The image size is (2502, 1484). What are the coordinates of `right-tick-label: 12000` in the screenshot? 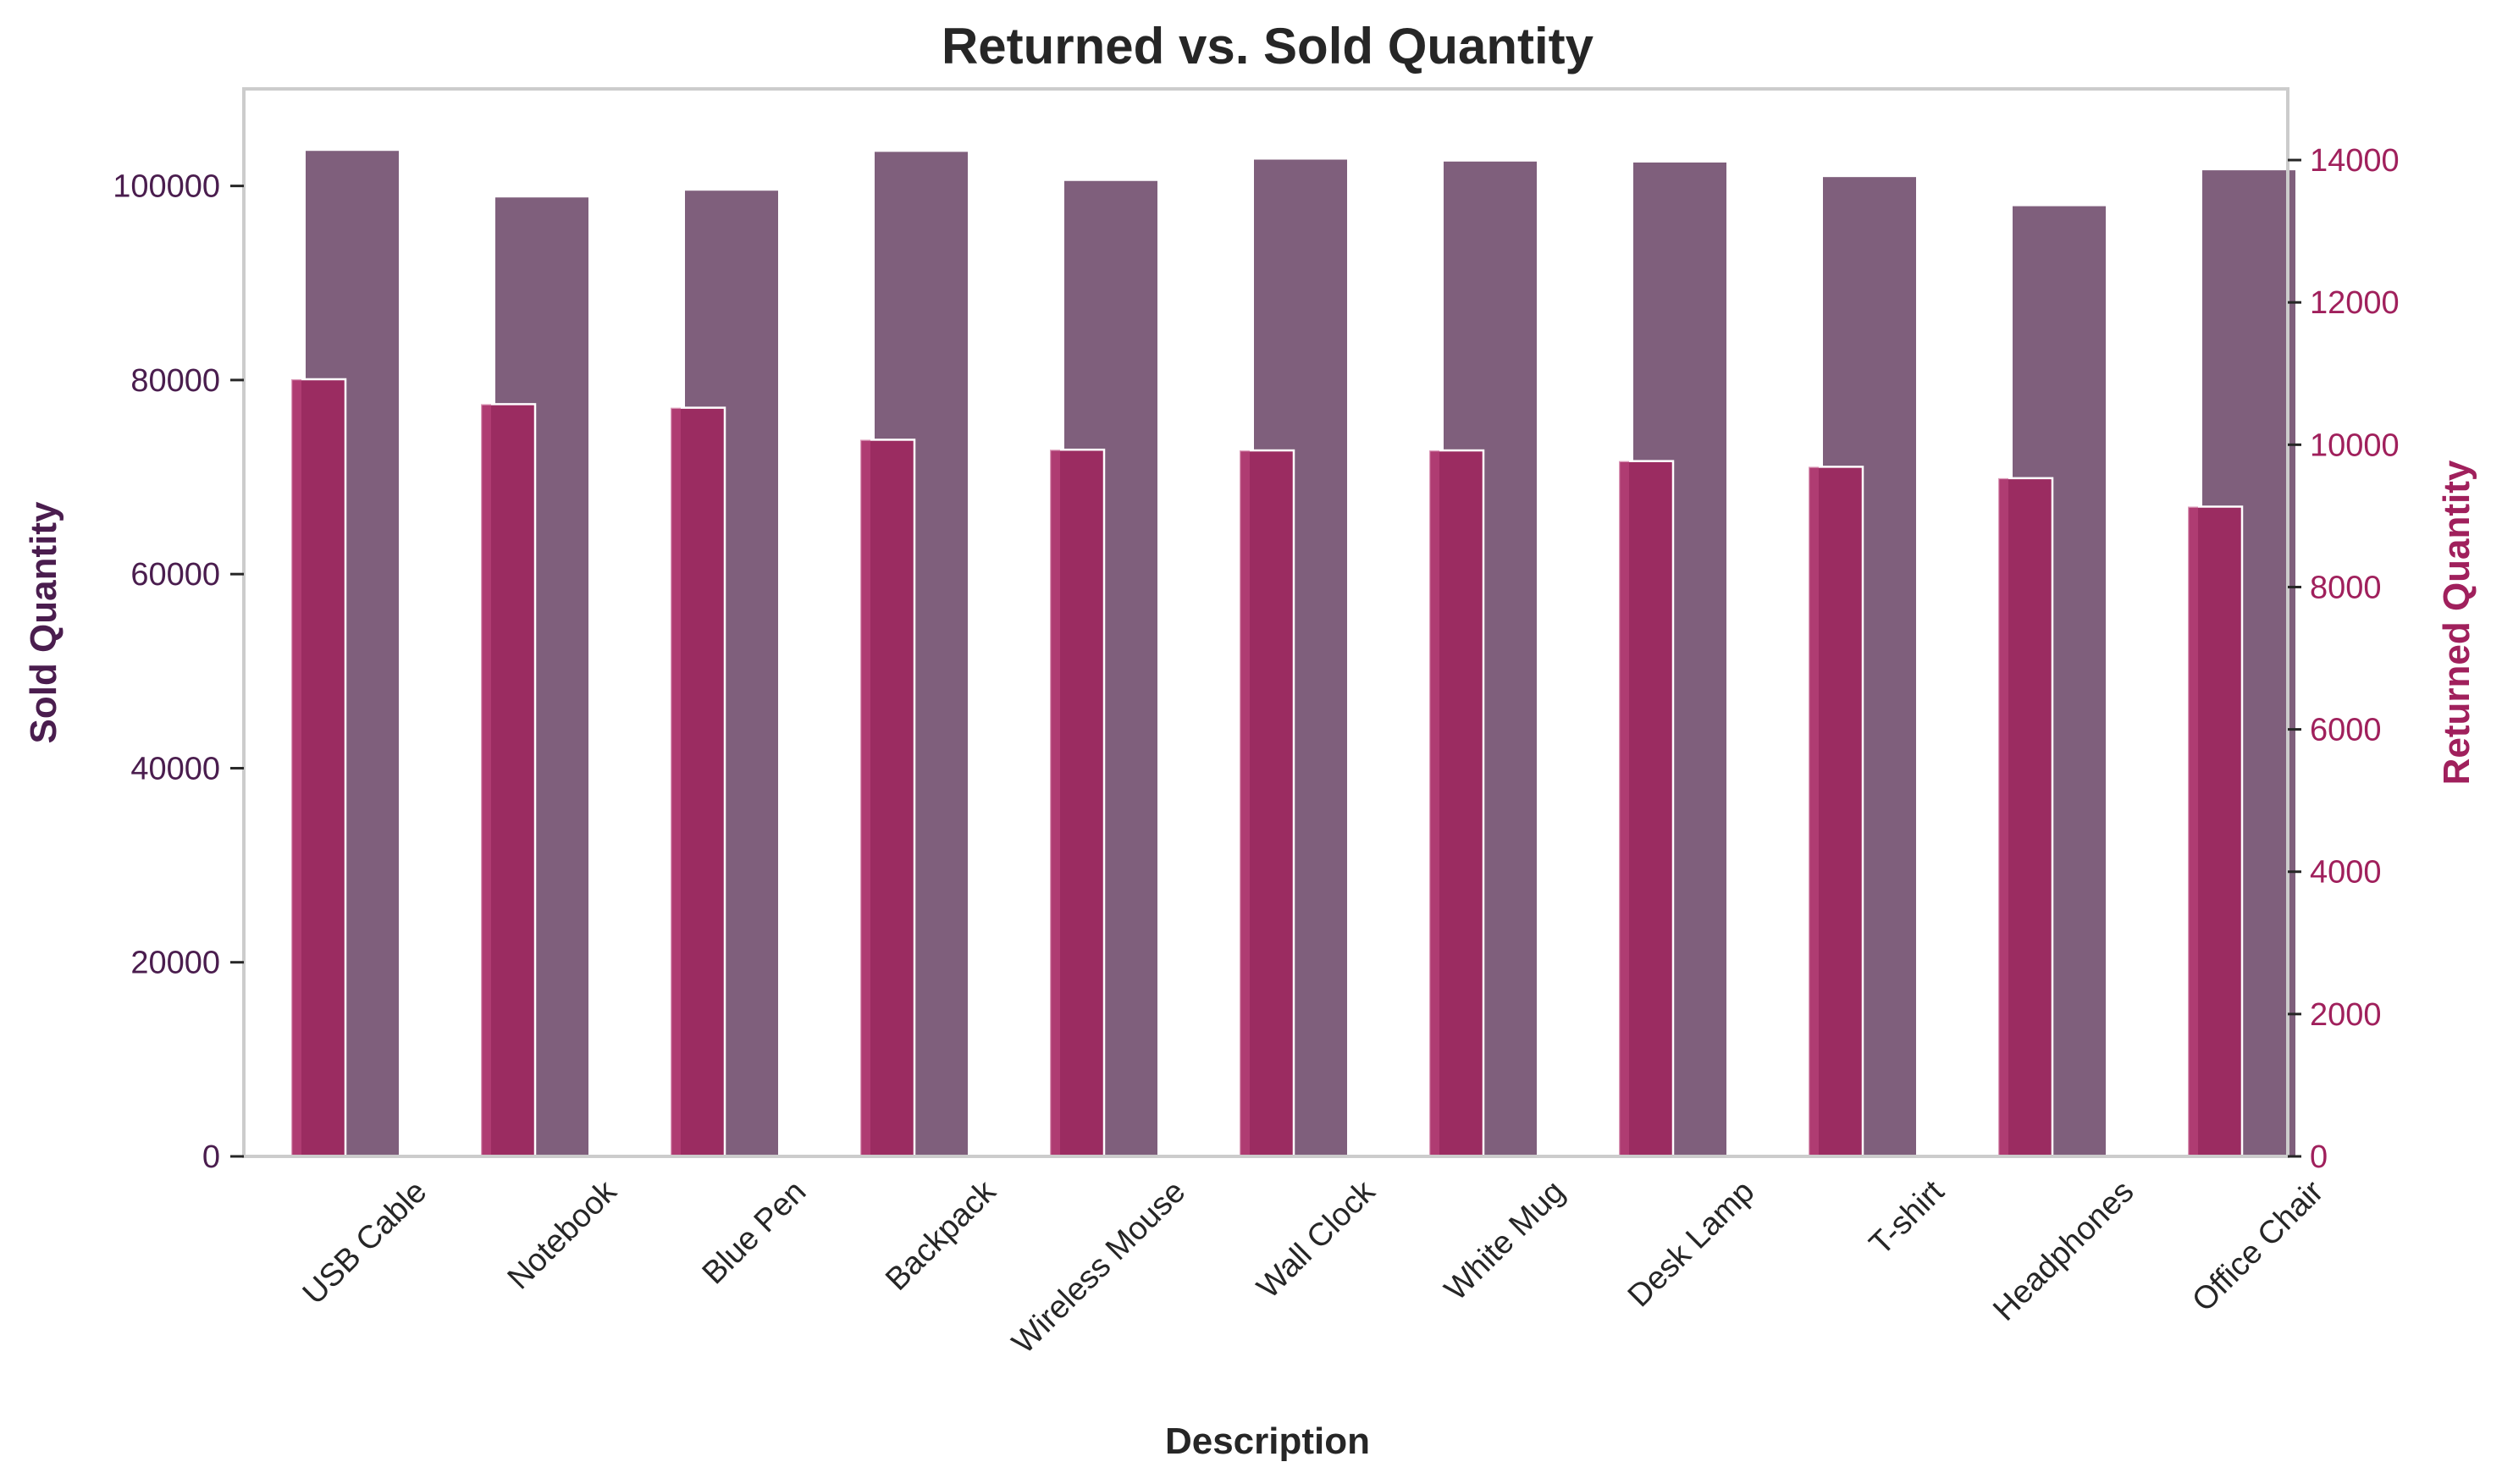 It's located at (2355, 303).